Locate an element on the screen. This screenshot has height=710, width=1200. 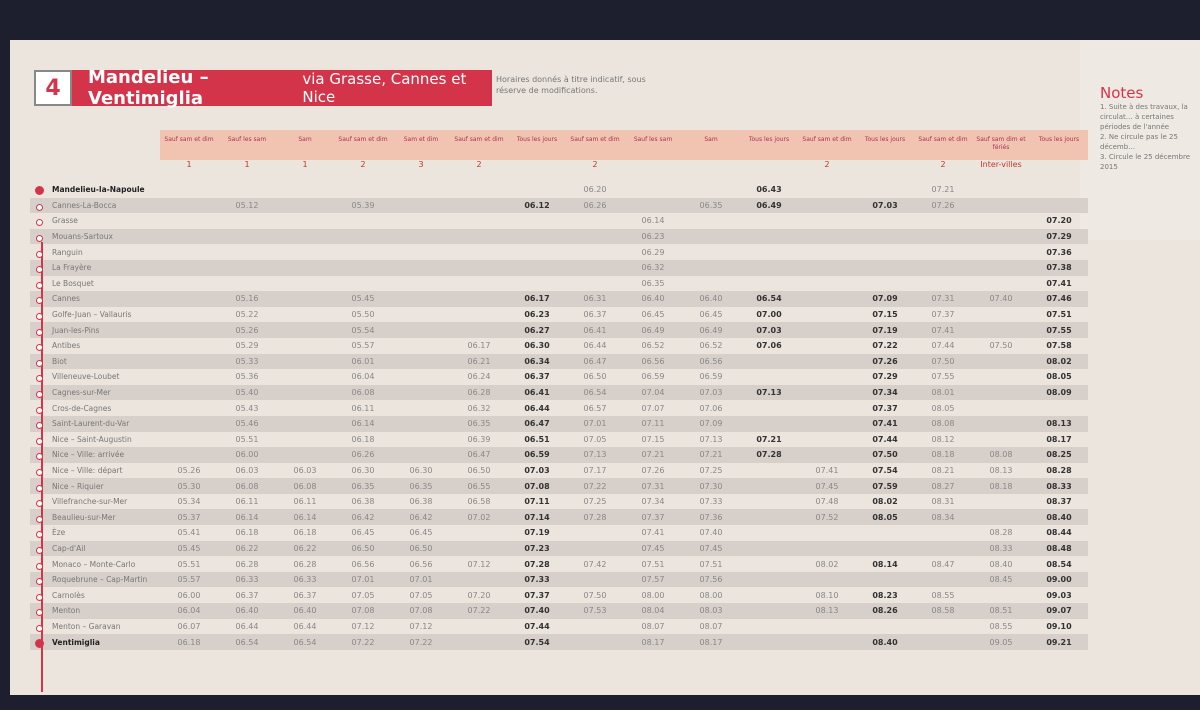
time-cell: 08.40 is located at coordinates (1001, 564).